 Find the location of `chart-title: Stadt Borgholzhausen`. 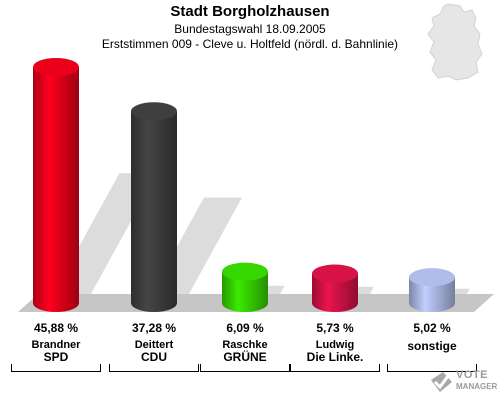

chart-title: Stadt Borgholzhausen is located at coordinates (250, 11).